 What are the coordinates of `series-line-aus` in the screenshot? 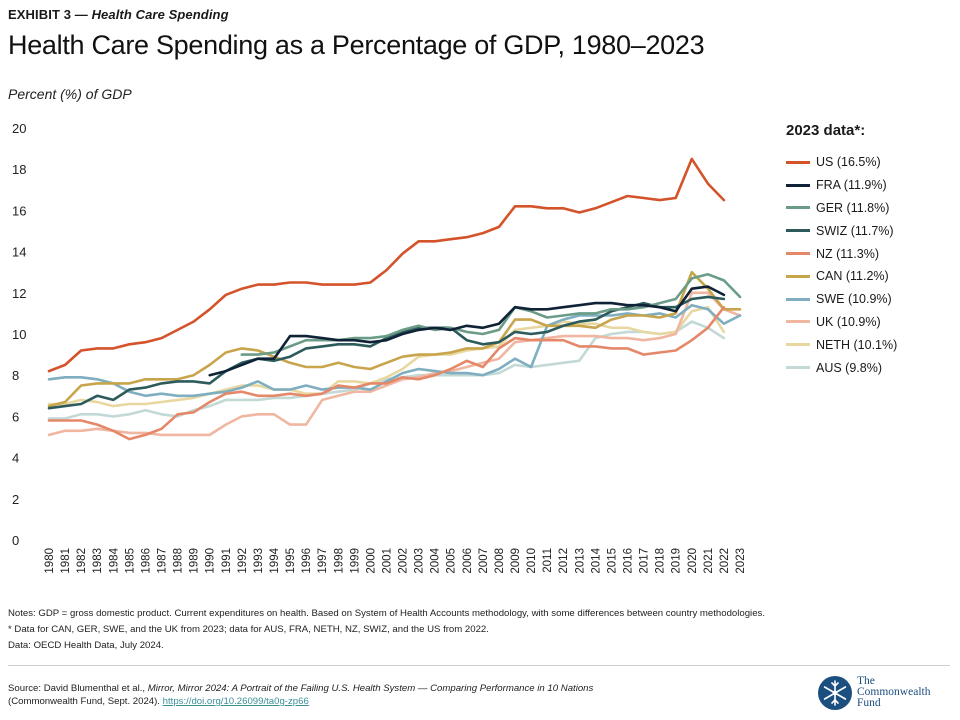 It's located at (386, 370).